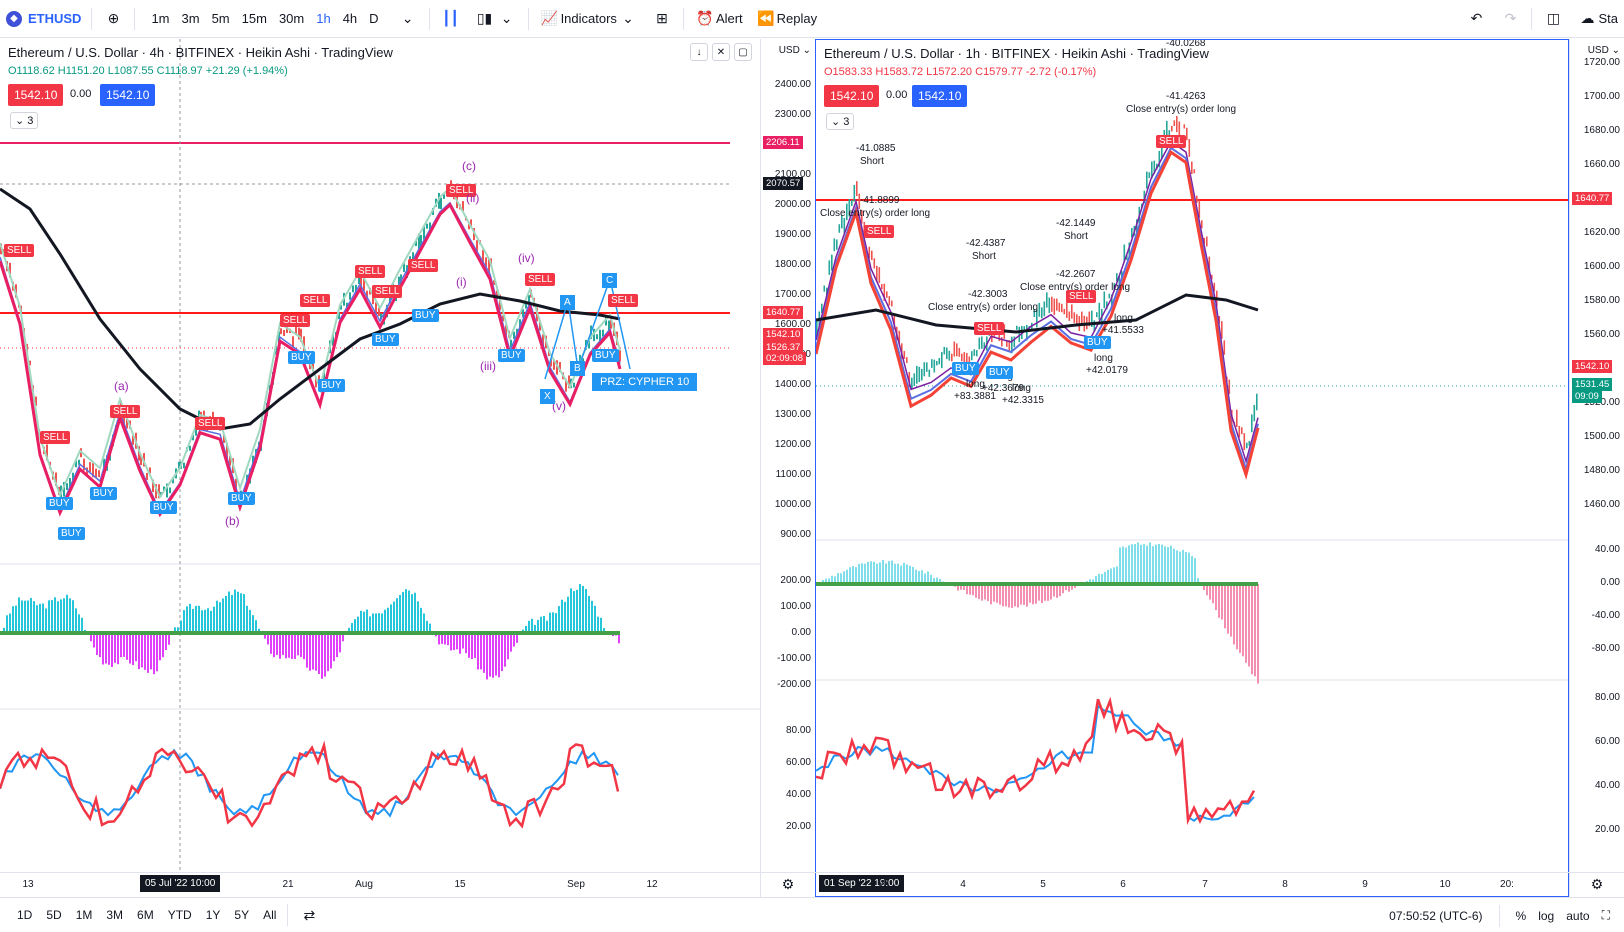 The image size is (1624, 932). Describe the element at coordinates (852, 96) in the screenshot. I see `right-sell-price: 1542.10` at that location.